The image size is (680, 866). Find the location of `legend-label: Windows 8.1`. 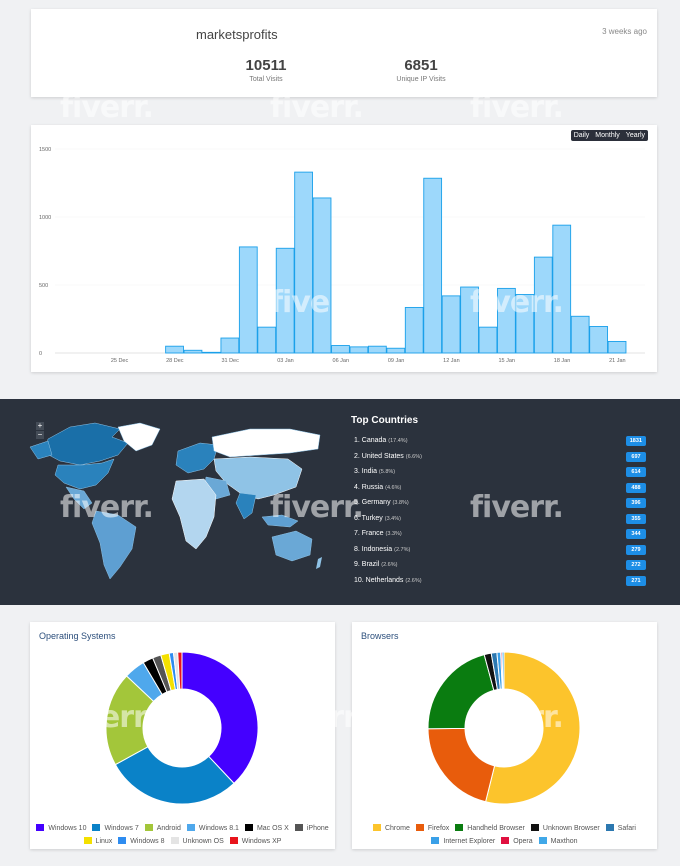

legend-label: Windows 8.1 is located at coordinates (218, 828).